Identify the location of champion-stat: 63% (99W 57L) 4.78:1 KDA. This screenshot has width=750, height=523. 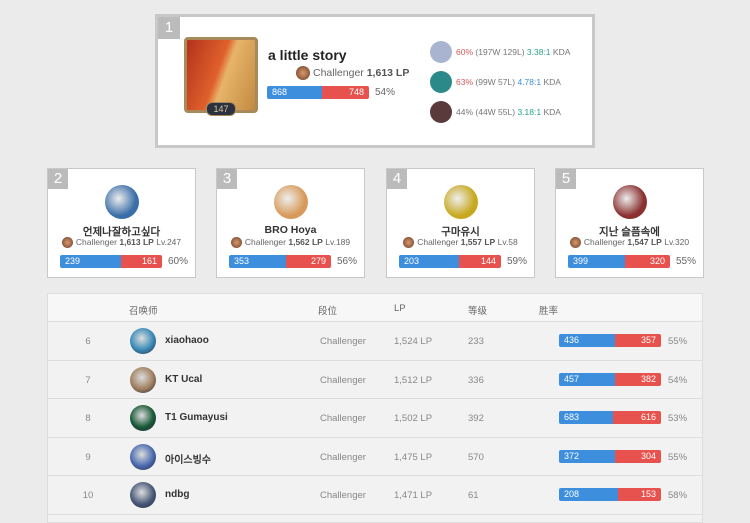
(495, 82).